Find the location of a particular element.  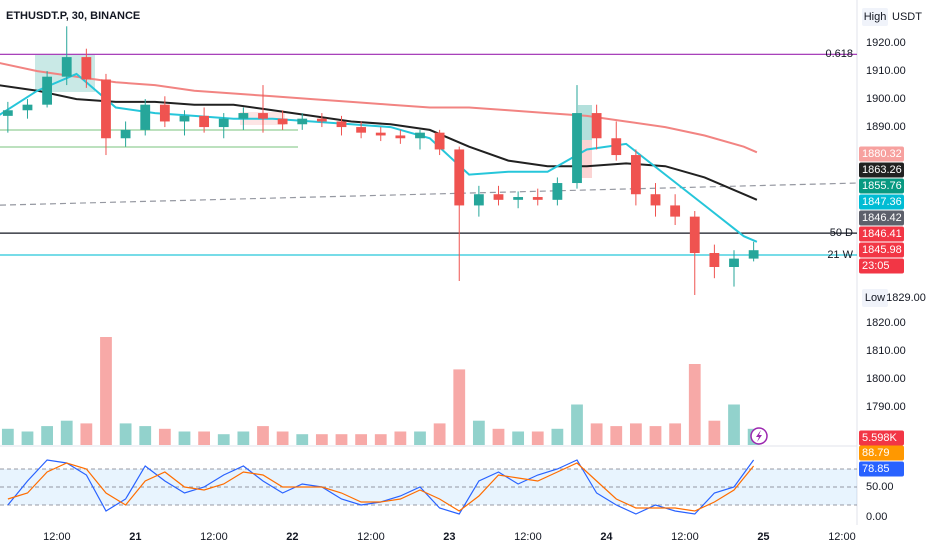

price-tag: 23:05 is located at coordinates (881, 266).